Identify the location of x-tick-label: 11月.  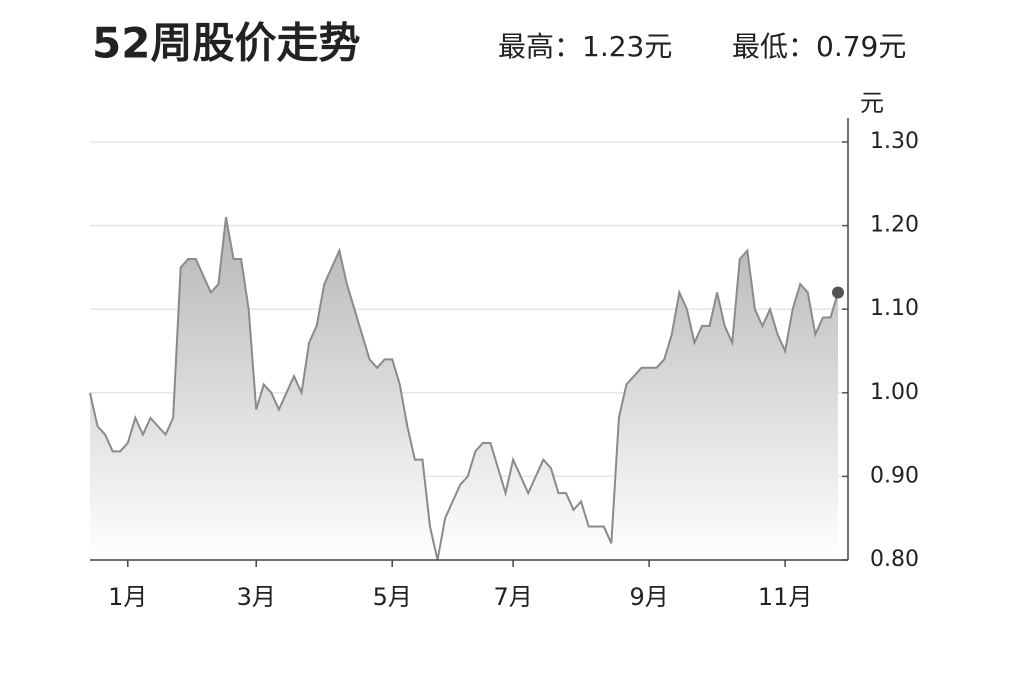
(785, 597).